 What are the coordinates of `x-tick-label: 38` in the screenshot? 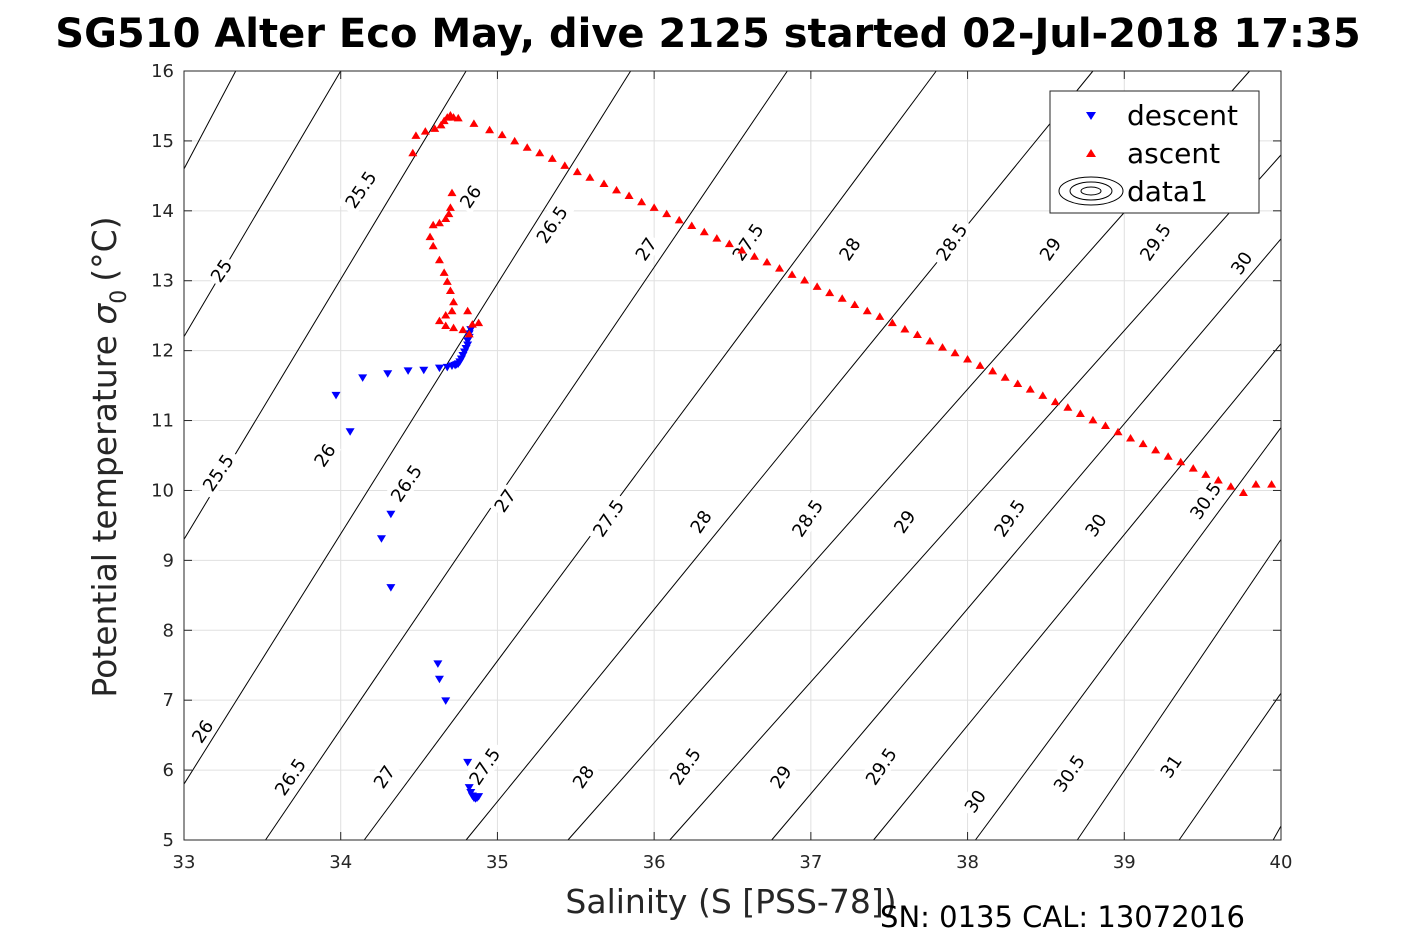 It's located at (967, 862).